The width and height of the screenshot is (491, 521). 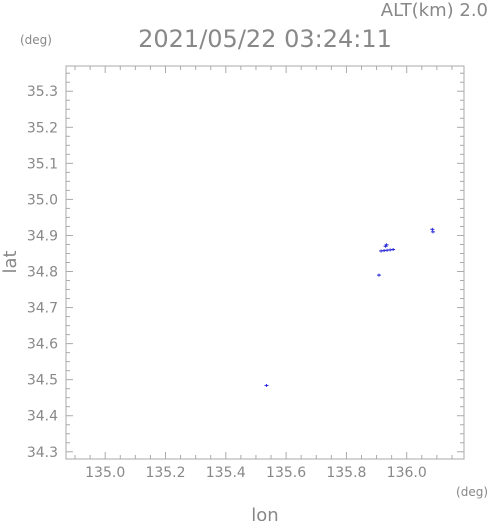 I want to click on y-tick-label: 35.2, so click(x=42, y=128).